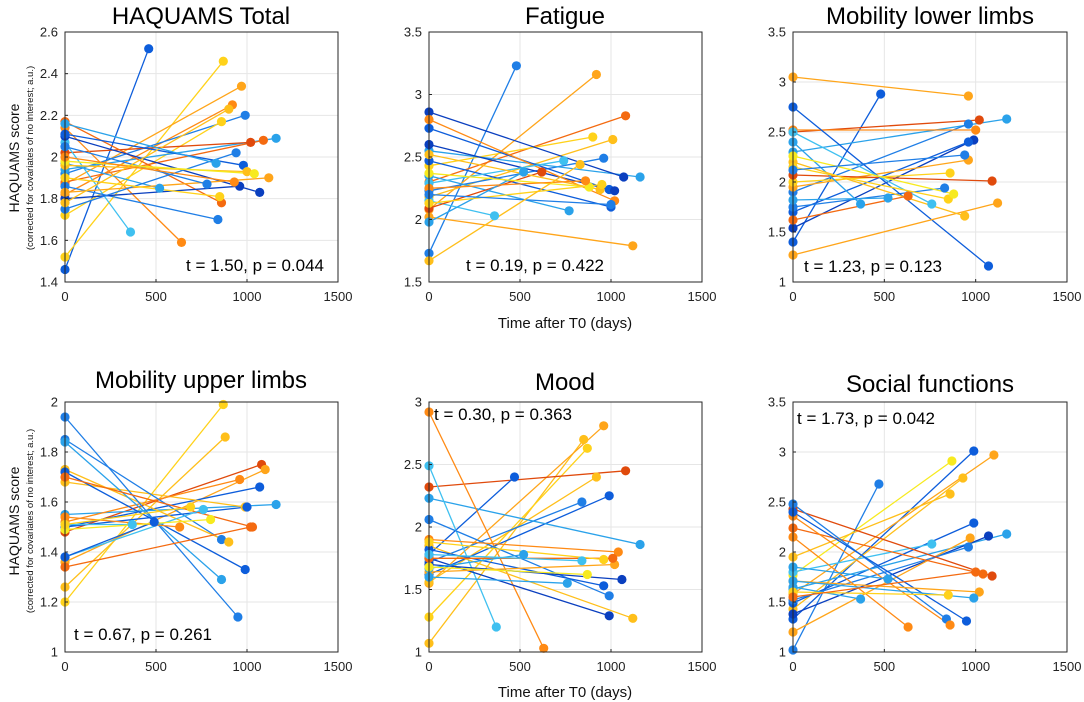  Describe the element at coordinates (611, 296) in the screenshot. I see `x-tick-label: 1000` at that location.